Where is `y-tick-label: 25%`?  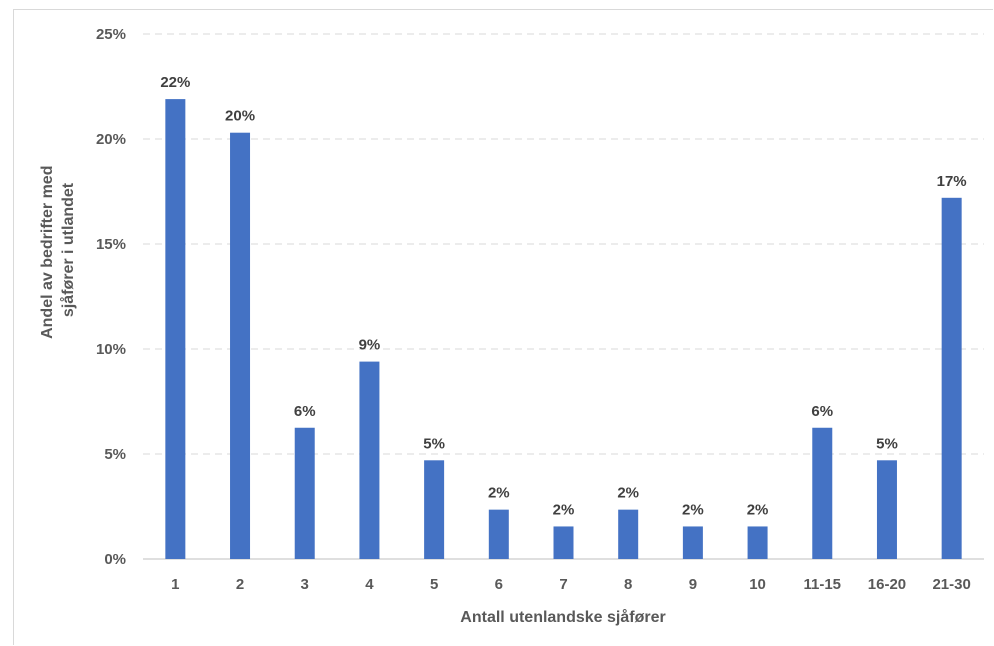
y-tick-label: 25% is located at coordinates (111, 34).